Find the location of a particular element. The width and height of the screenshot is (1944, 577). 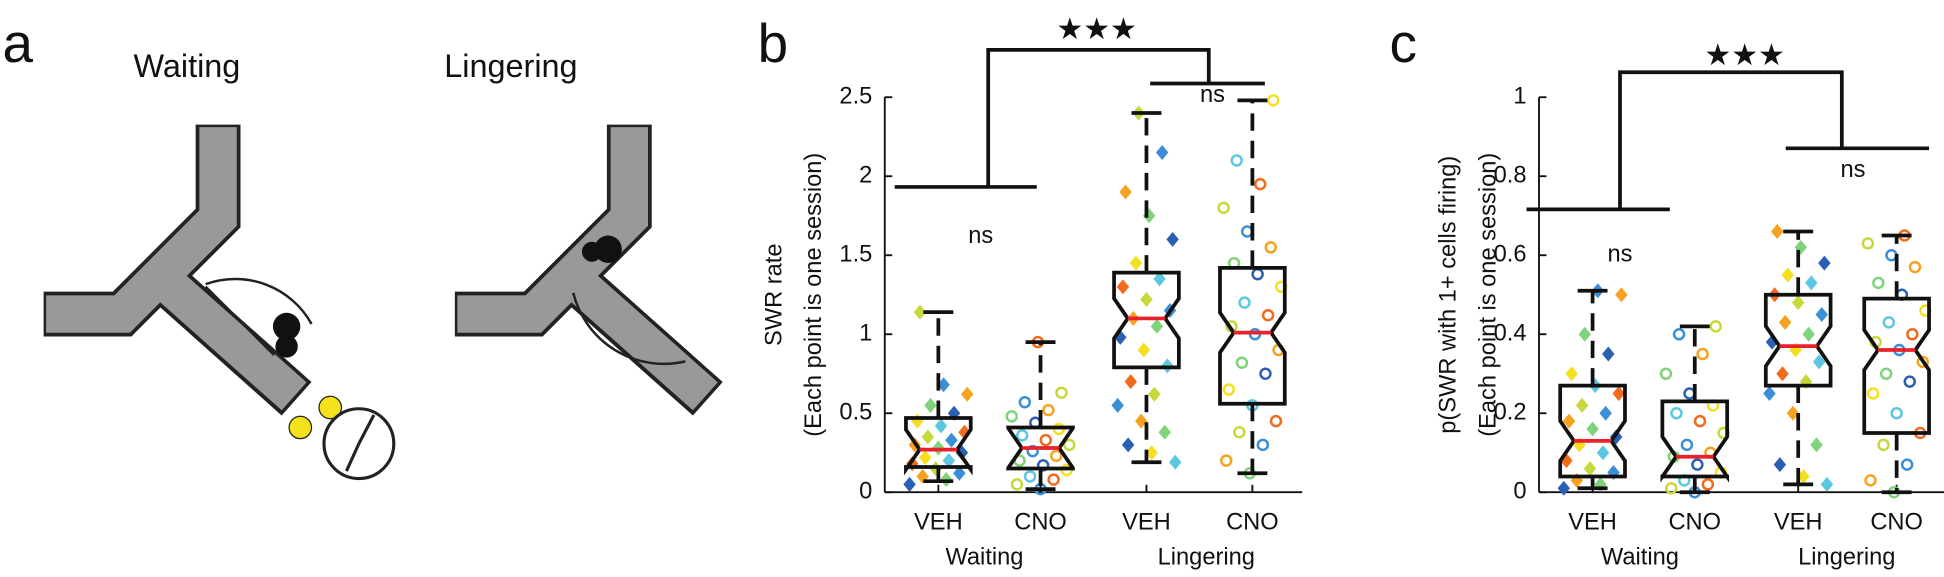

panel-title: Lingering is located at coordinates (510, 66).